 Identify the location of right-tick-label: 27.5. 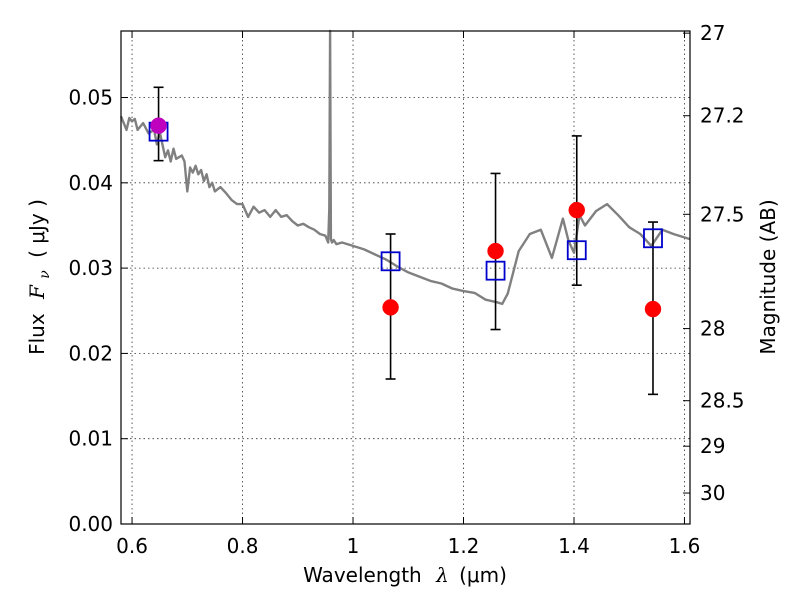
(722, 214).